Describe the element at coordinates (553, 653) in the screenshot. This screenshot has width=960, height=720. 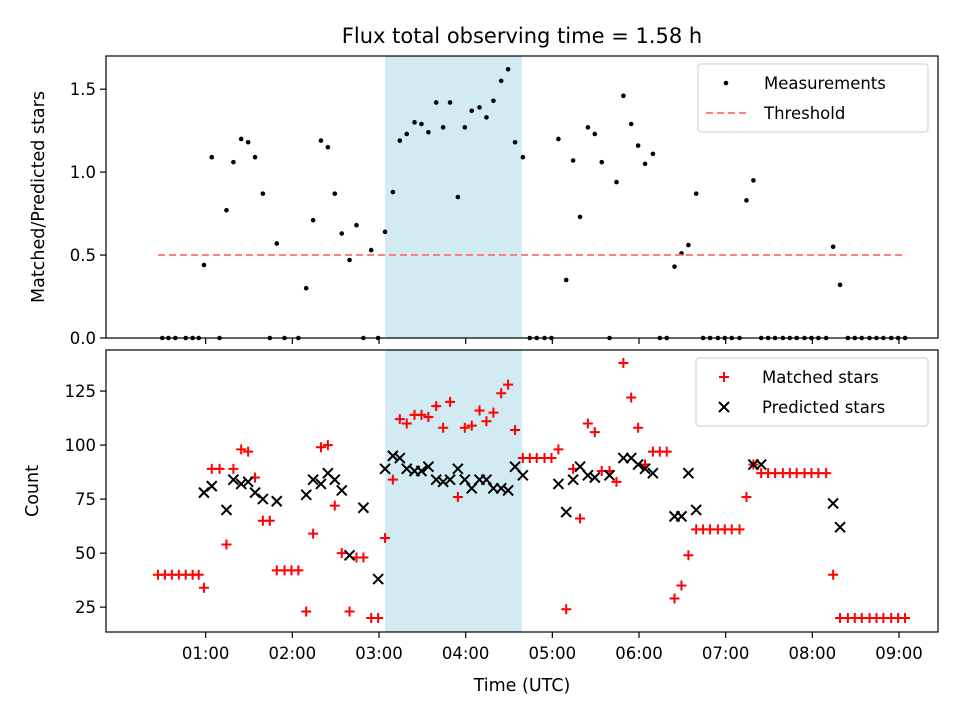
I see `x-tick-label: 05:00` at that location.